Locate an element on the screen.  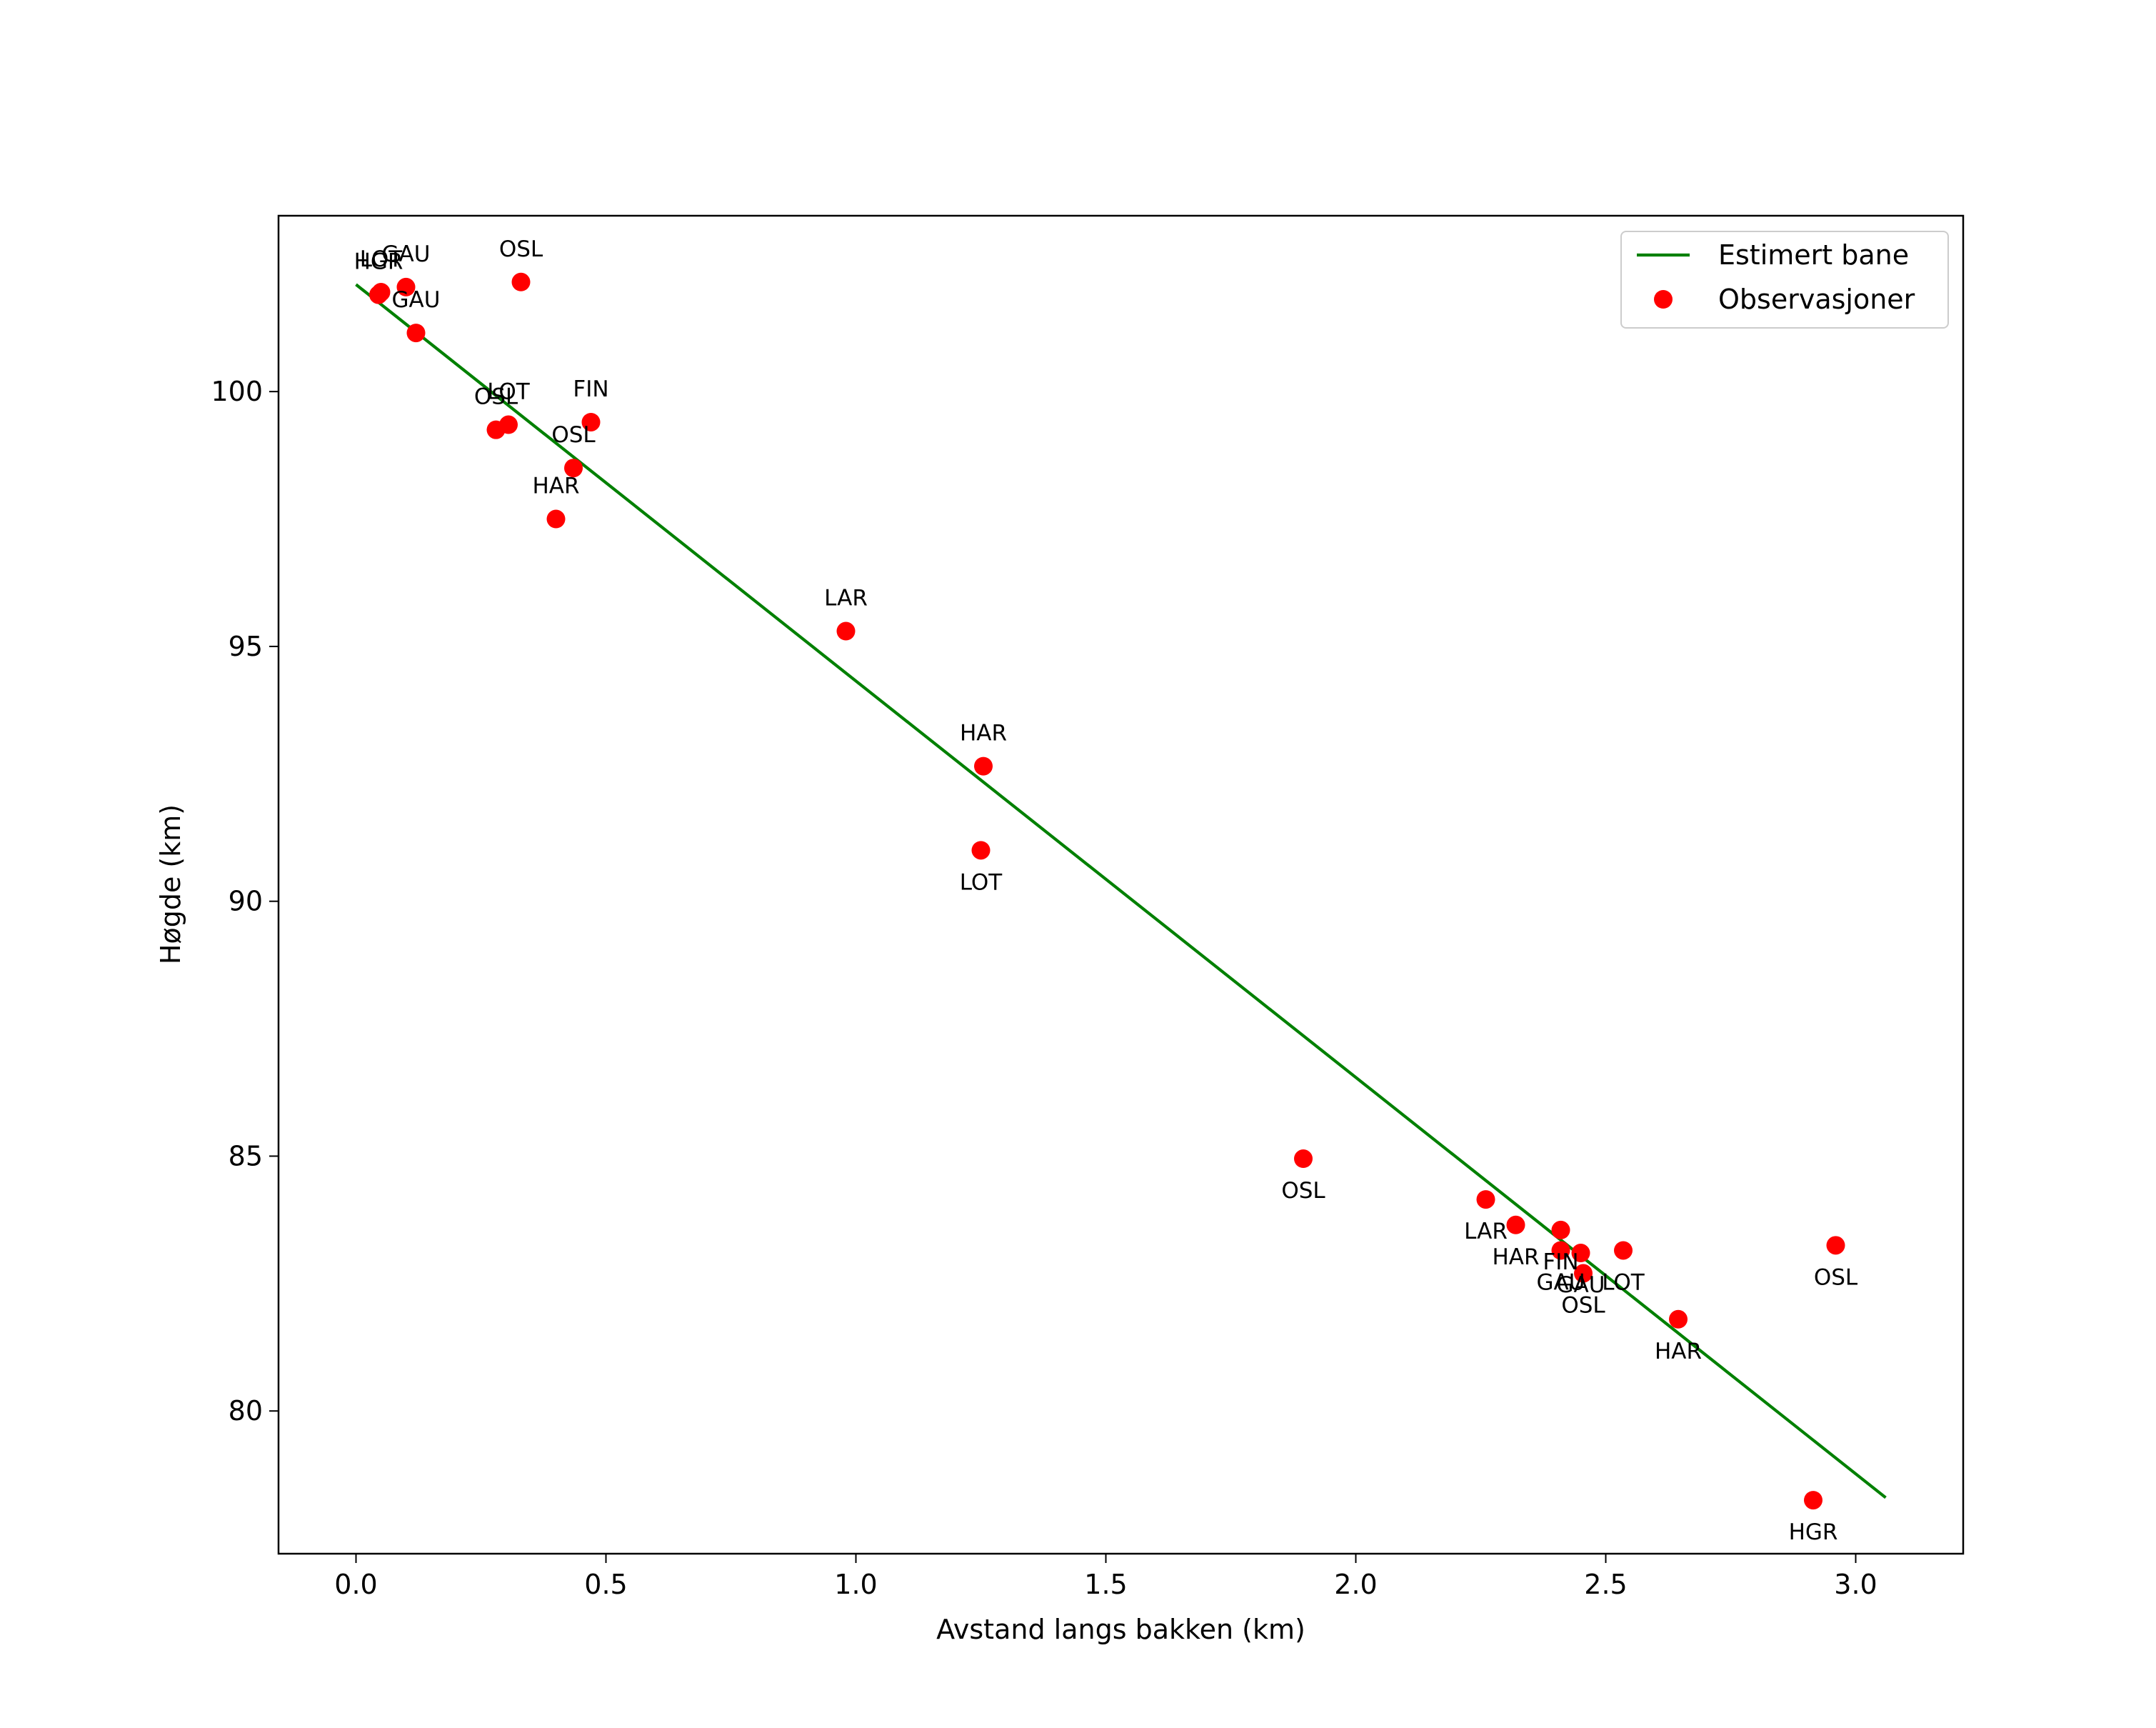
y-axis: 80 85 90 95 100 is located at coordinates (245, 901).